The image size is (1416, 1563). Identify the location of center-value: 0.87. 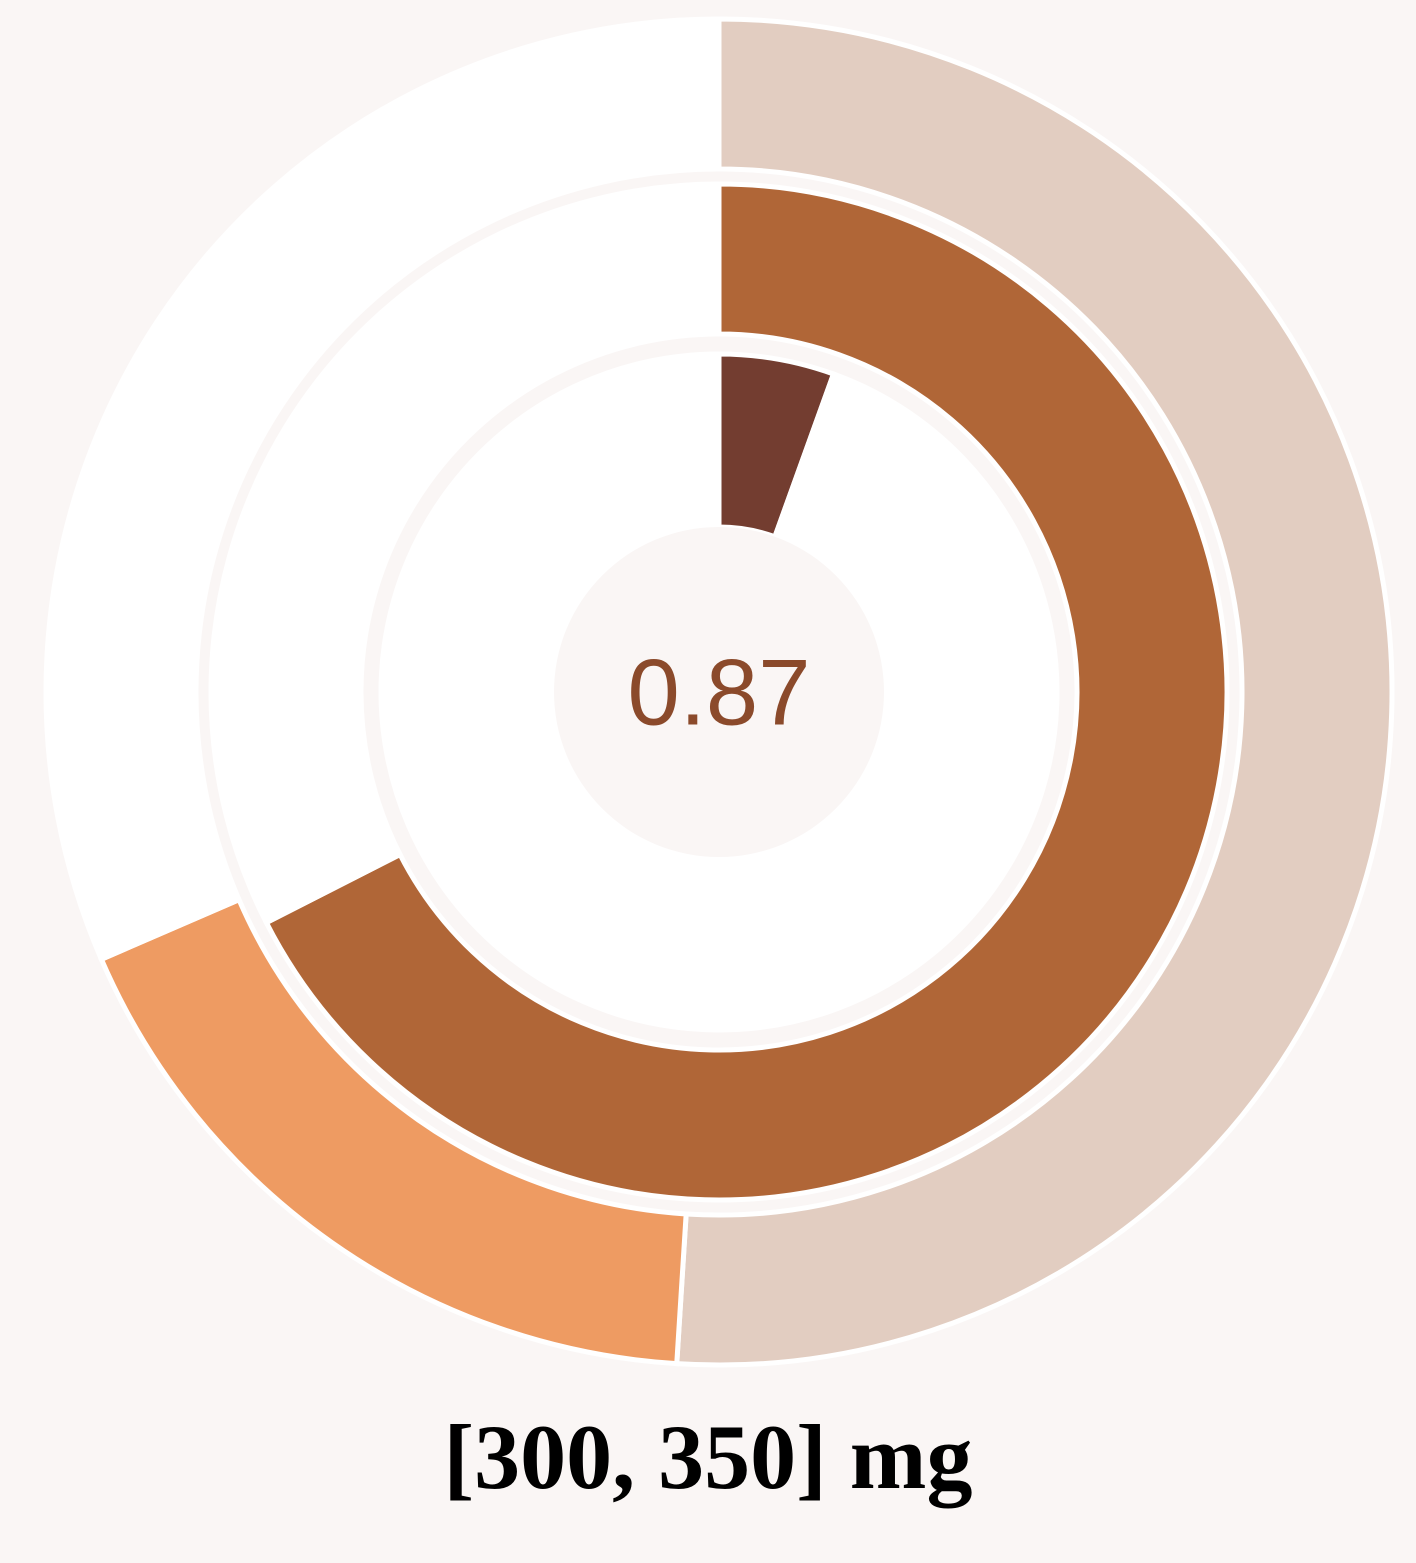
(719, 692).